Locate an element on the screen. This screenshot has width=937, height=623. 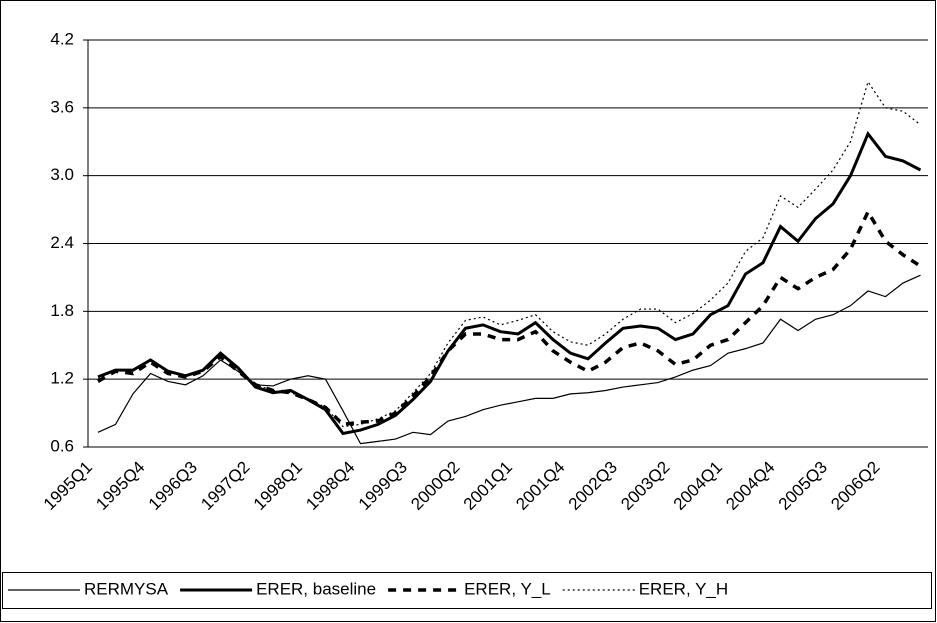
y-tick-label: 1.2 is located at coordinates (62, 378).